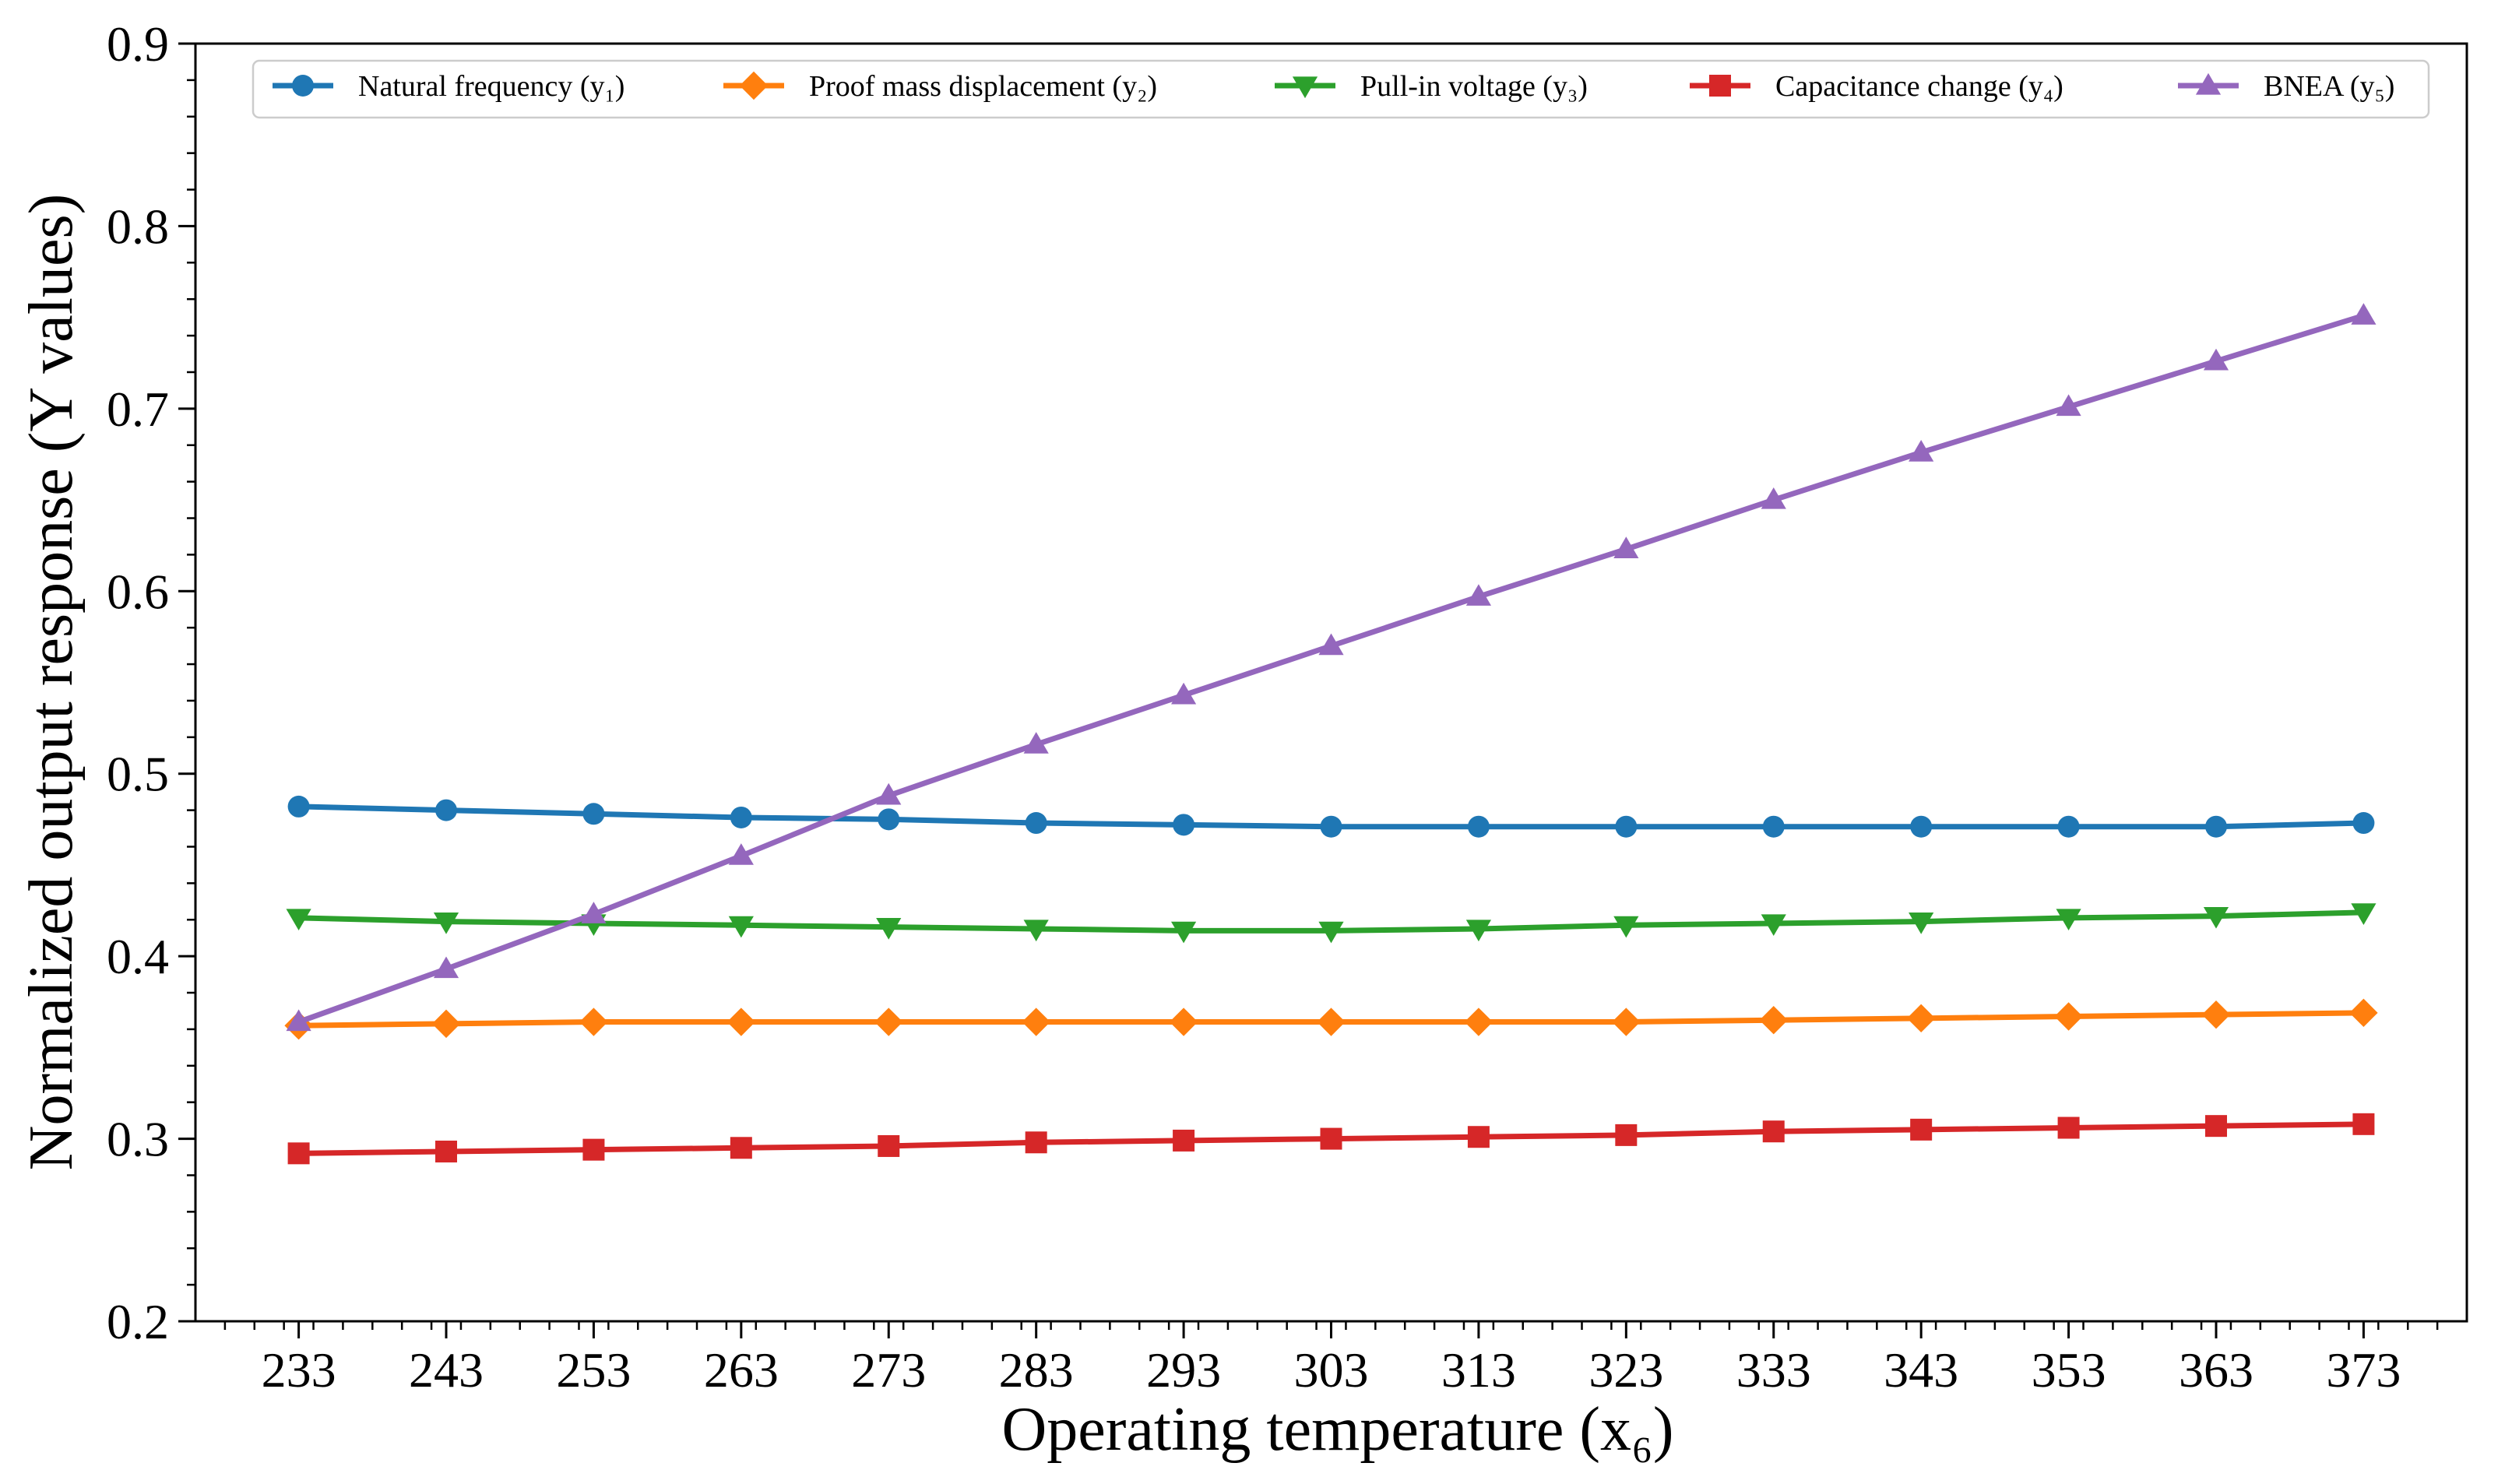 This screenshot has height=1484, width=2512. Describe the element at coordinates (138, 227) in the screenshot. I see `y-tick-label: 0.8` at that location.